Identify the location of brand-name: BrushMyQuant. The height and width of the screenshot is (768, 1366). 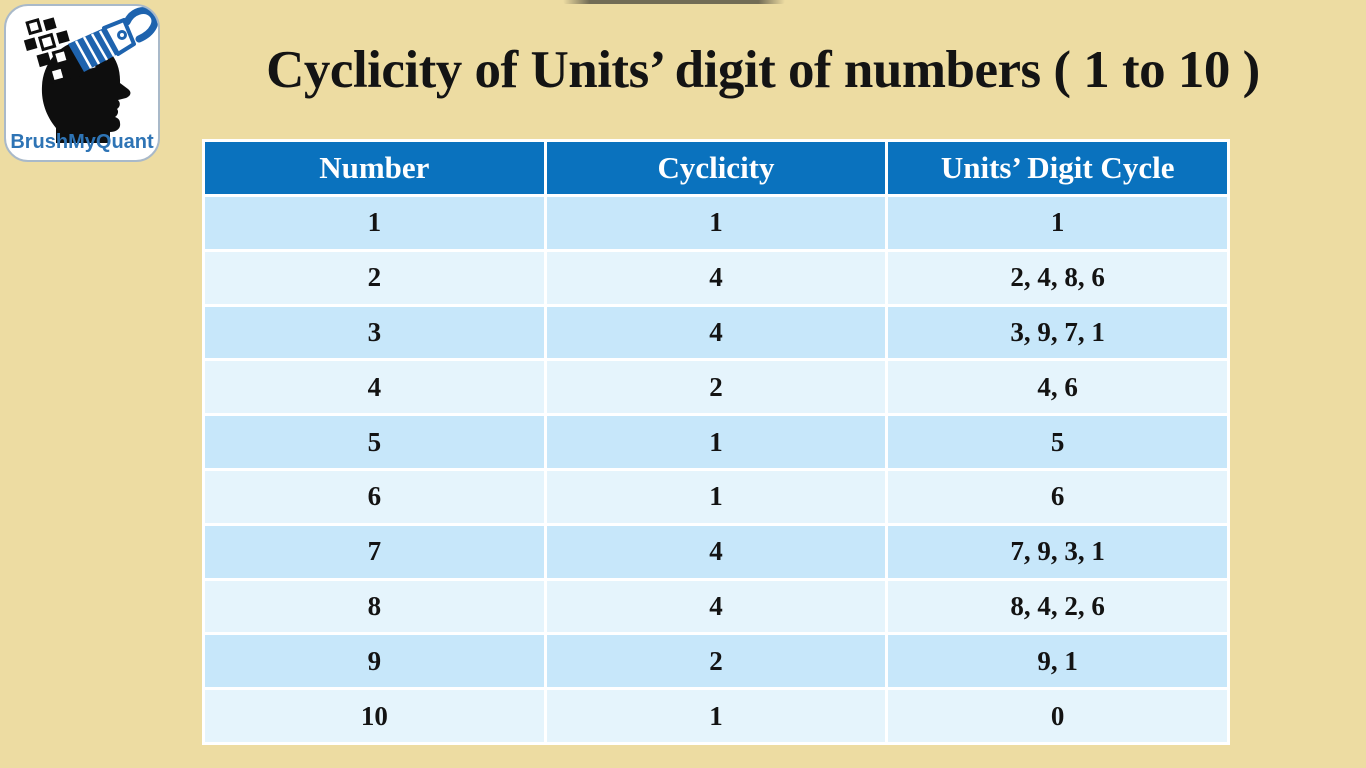
(82, 142).